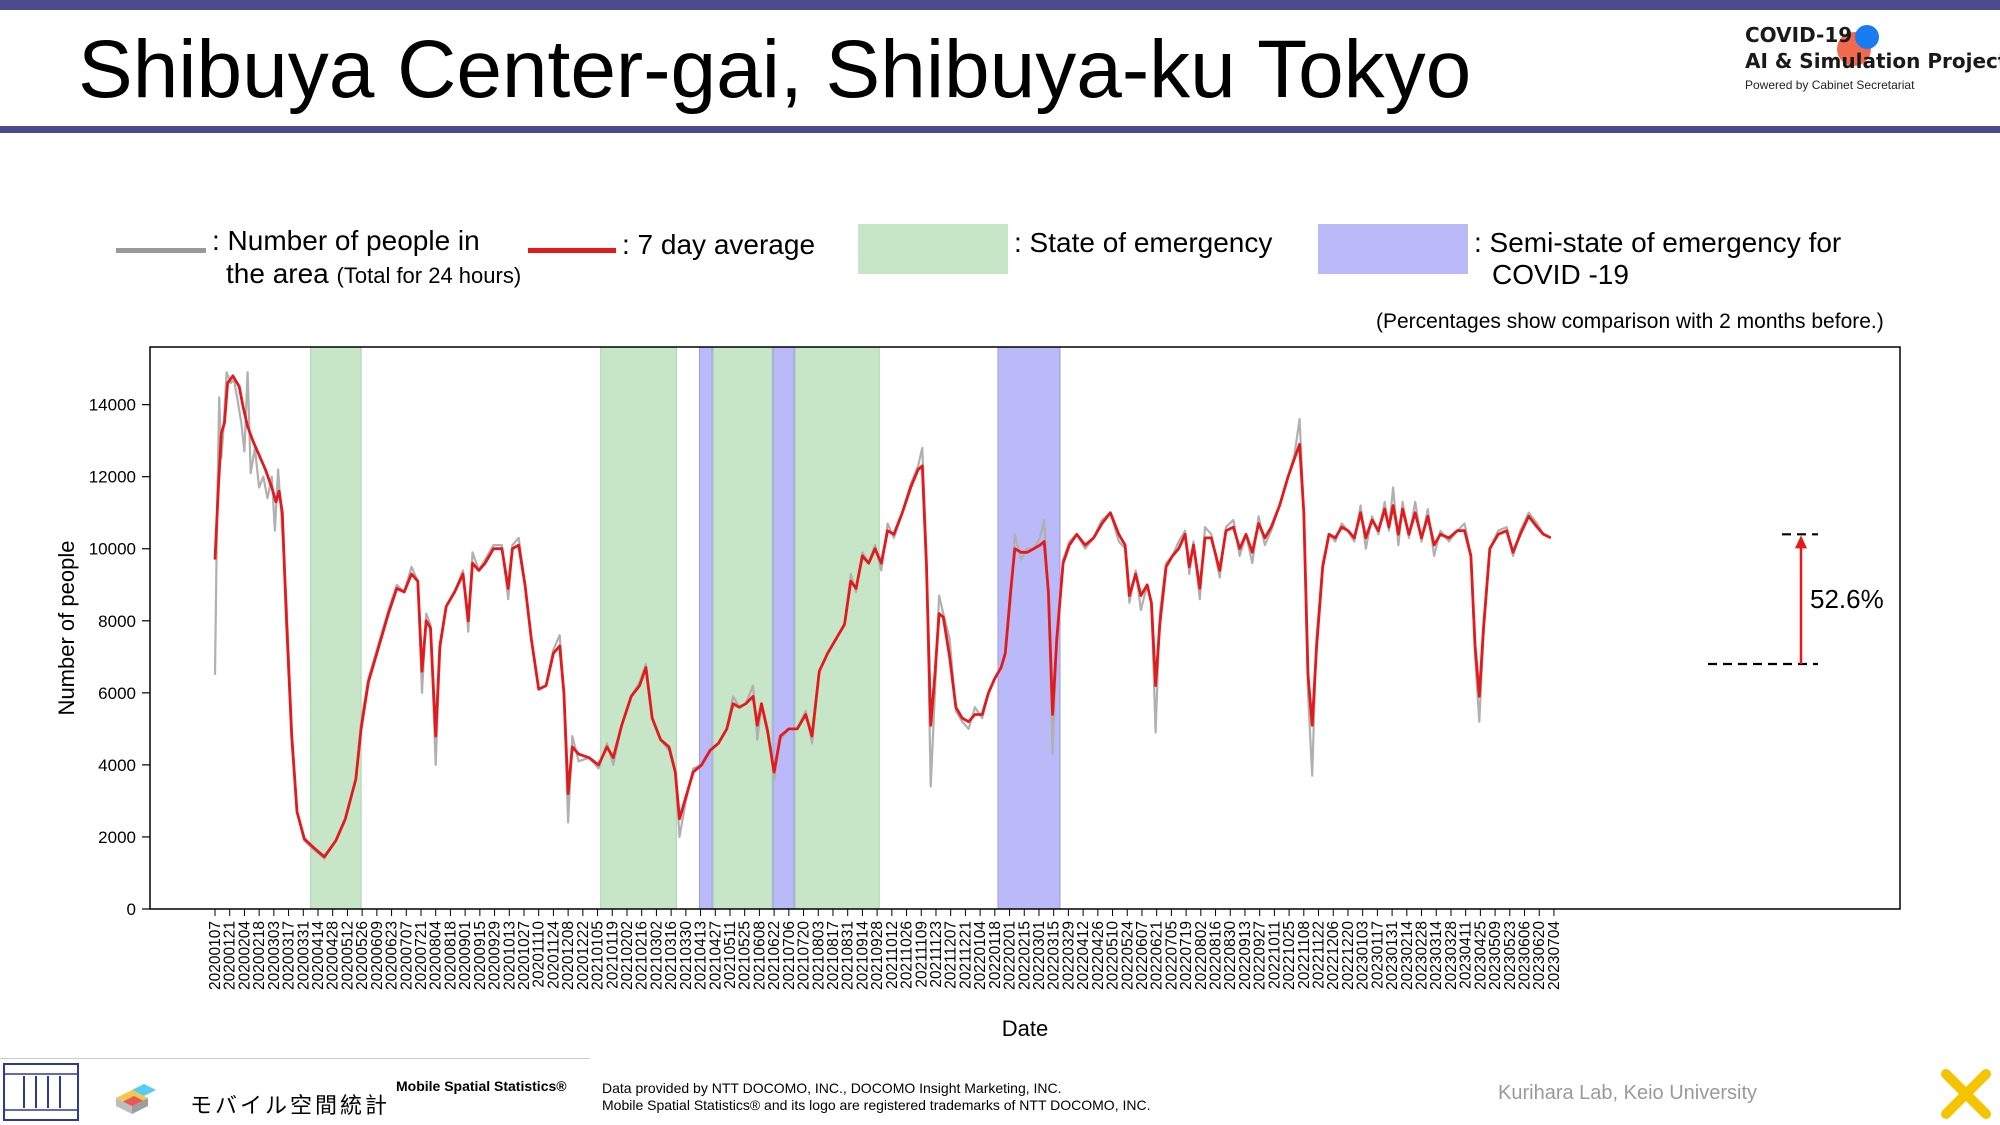 The height and width of the screenshot is (1125, 2000). What do you see at coordinates (421, 955) in the screenshot?
I see `x-tick-label: 20200721` at bounding box center [421, 955].